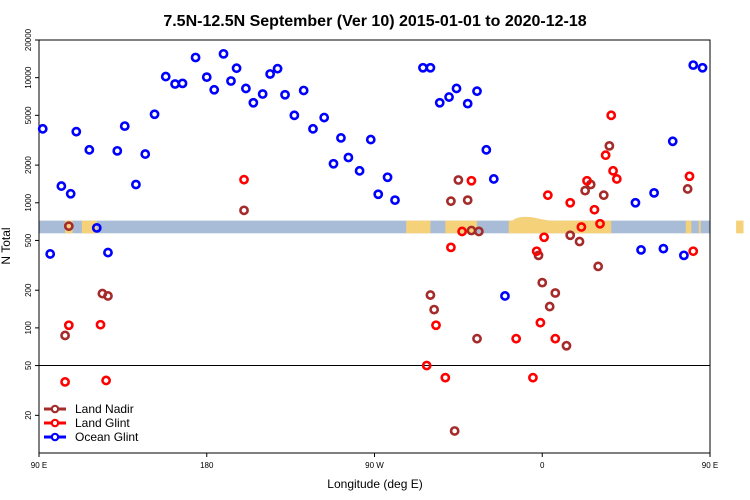  I want to click on y-tick-label: 50, so click(28, 365).